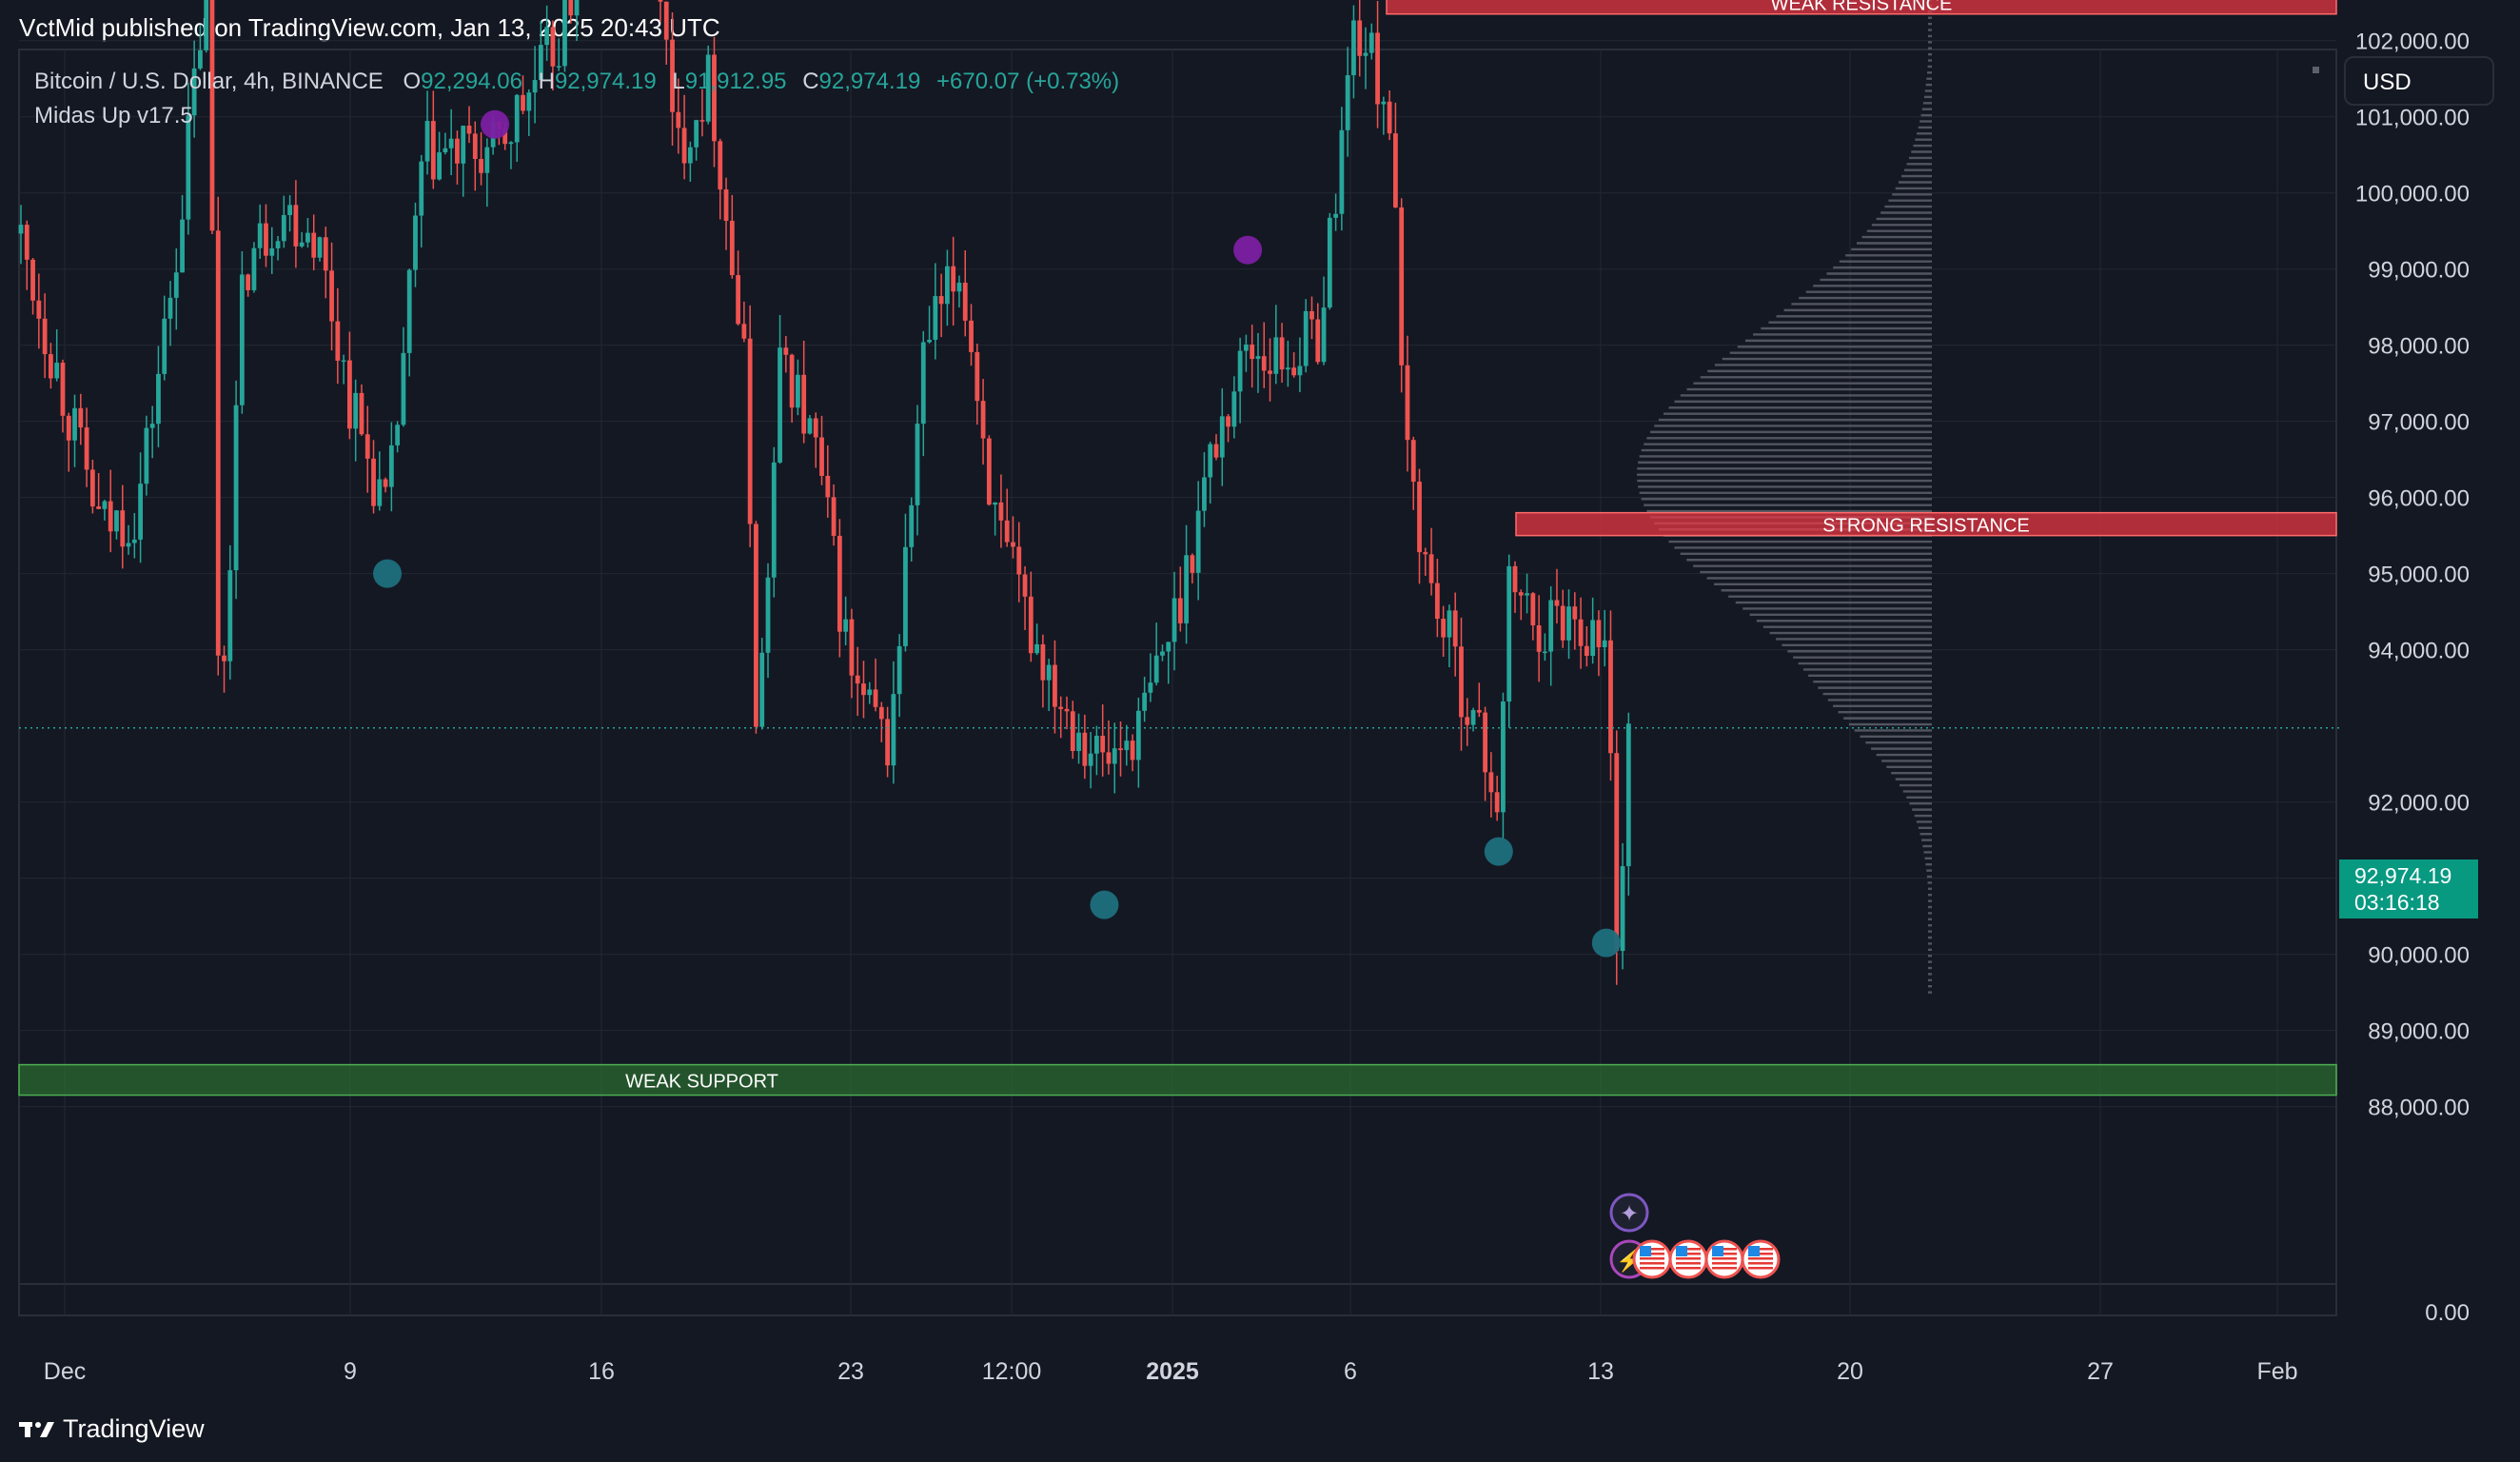  I want to click on y-axis-tick-label: 101,000.00, so click(2412, 118).